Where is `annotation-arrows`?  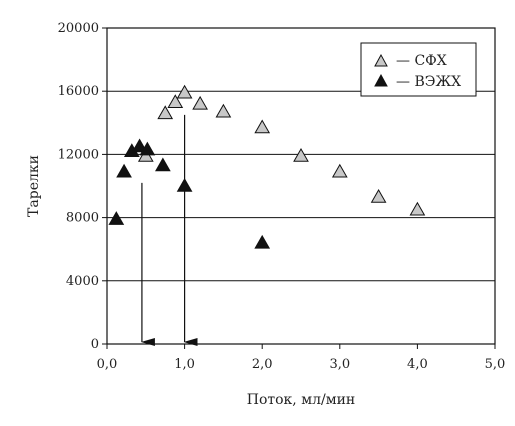 annotation-arrows is located at coordinates (169, 230).